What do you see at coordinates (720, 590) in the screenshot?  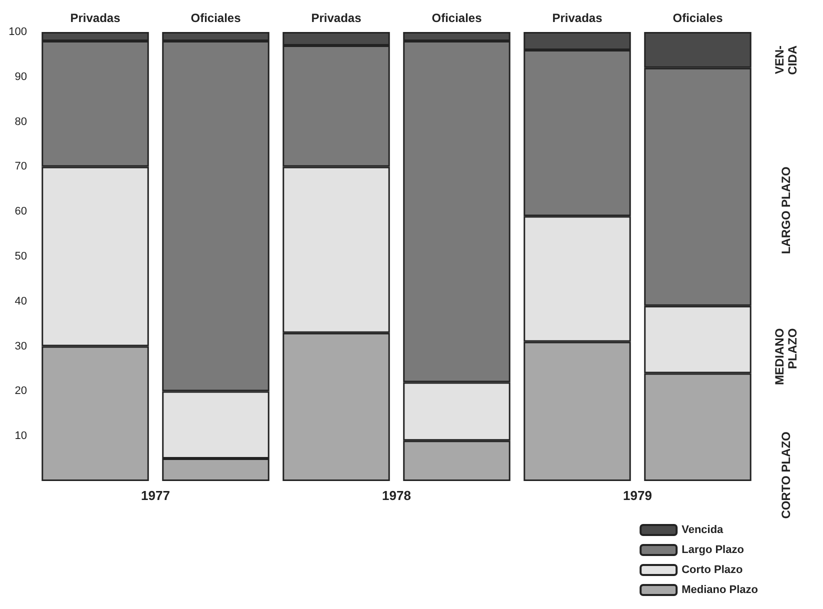 I see `legend-label: Mediano Plazo` at bounding box center [720, 590].